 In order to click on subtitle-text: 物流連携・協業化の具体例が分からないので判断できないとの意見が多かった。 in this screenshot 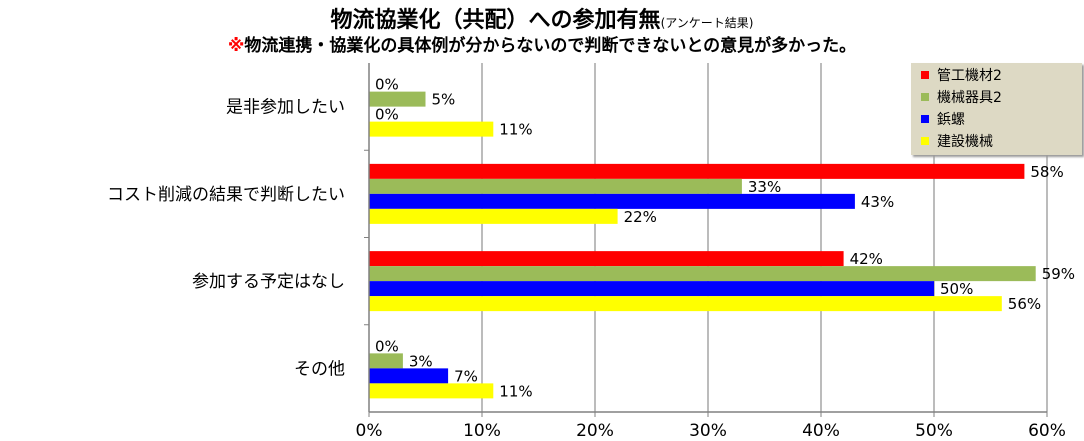, I will do `click(550, 46)`.